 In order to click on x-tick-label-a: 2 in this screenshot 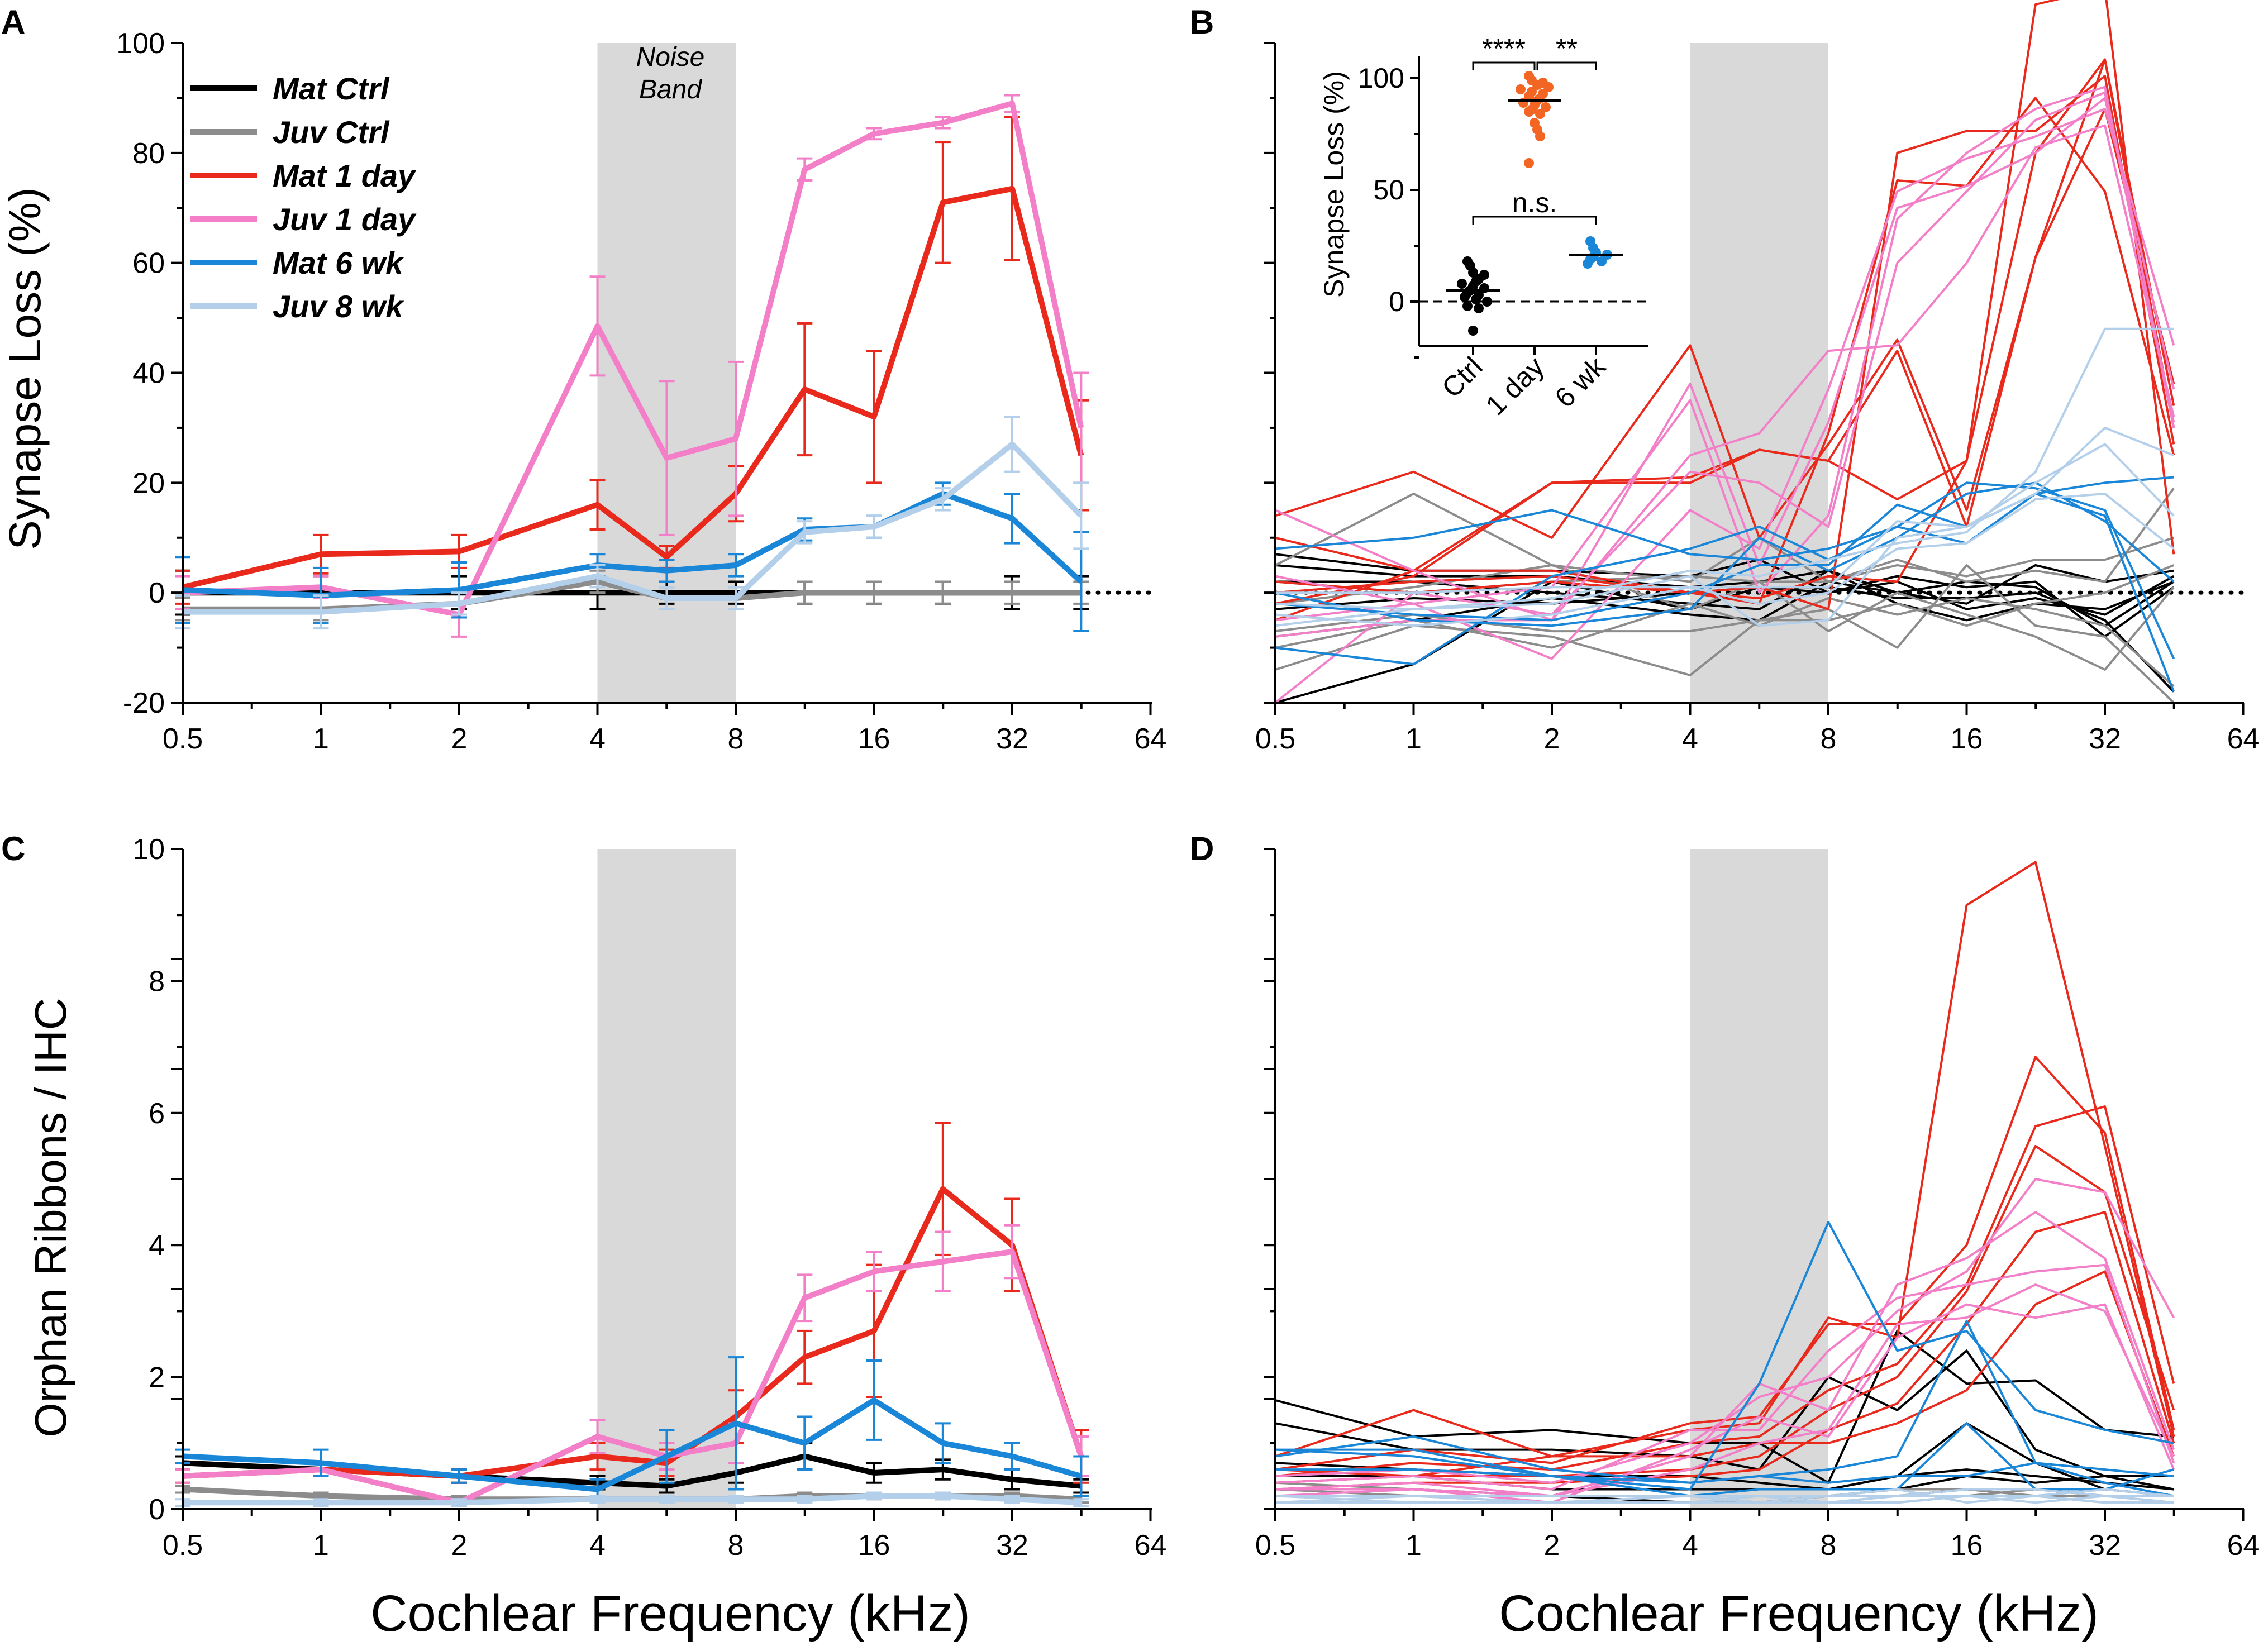, I will do `click(459, 739)`.